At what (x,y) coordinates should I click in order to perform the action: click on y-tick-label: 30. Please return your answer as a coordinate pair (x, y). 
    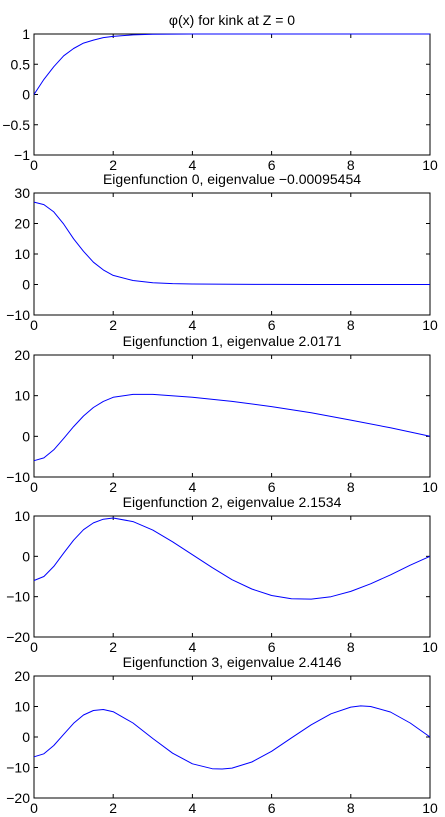
    Looking at the image, I should click on (22, 193).